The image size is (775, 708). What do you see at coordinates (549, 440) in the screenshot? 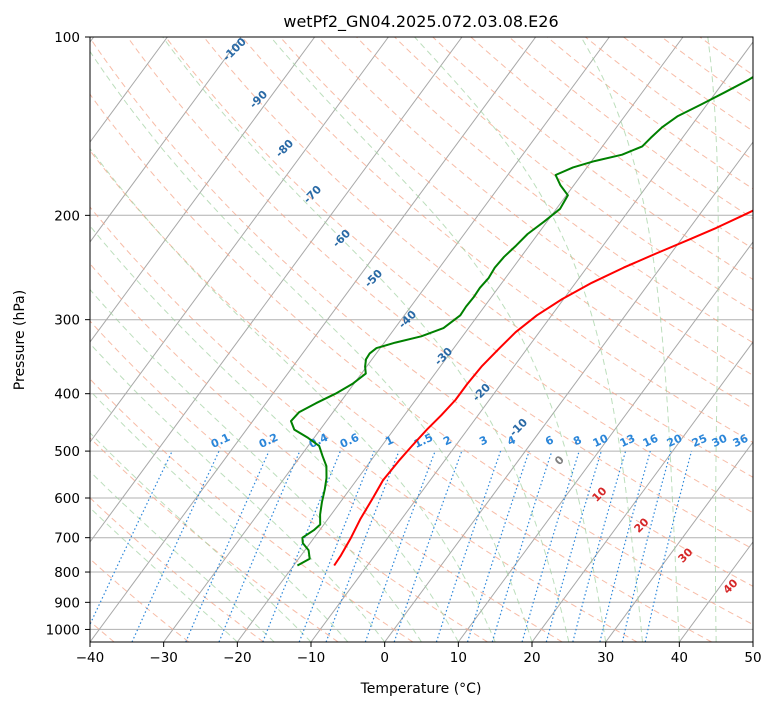
I see `mixing-ratio-label: 6` at bounding box center [549, 440].